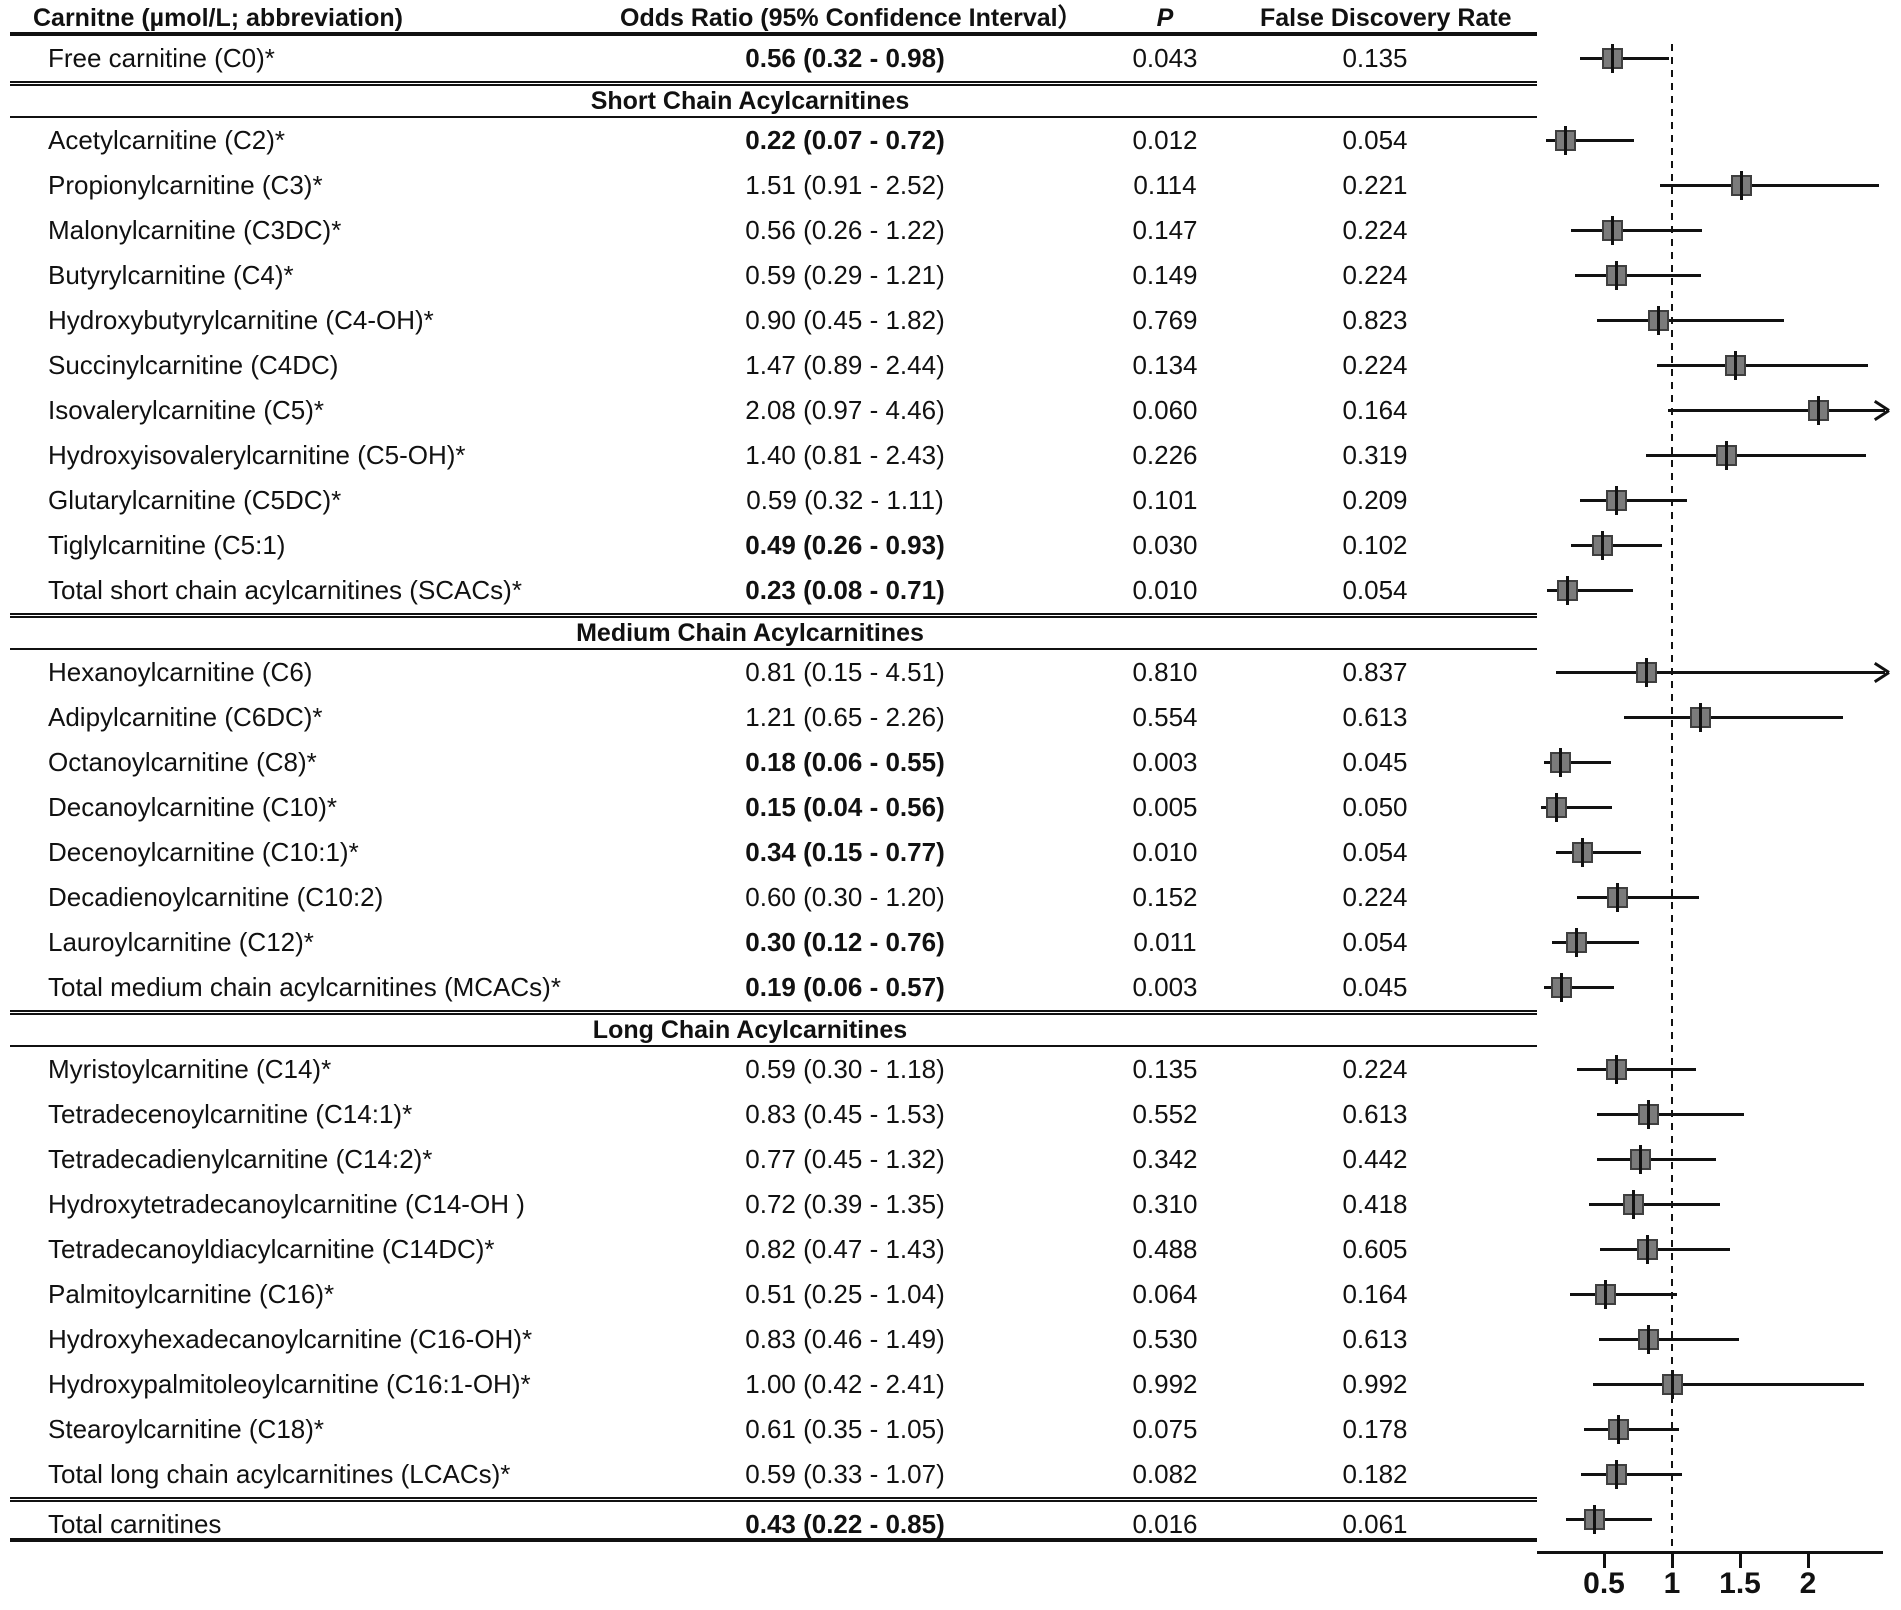  Describe the element at coordinates (845, 500) in the screenshot. I see `odds-ratio-ci-value: 0.59 (0.32 - 1.11)` at that location.